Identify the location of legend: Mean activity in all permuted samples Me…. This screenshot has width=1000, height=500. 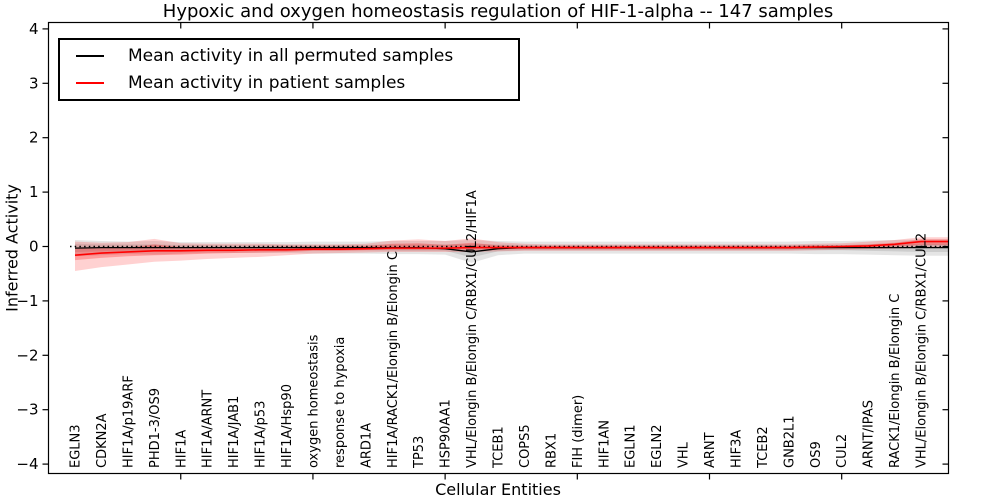
(289, 69).